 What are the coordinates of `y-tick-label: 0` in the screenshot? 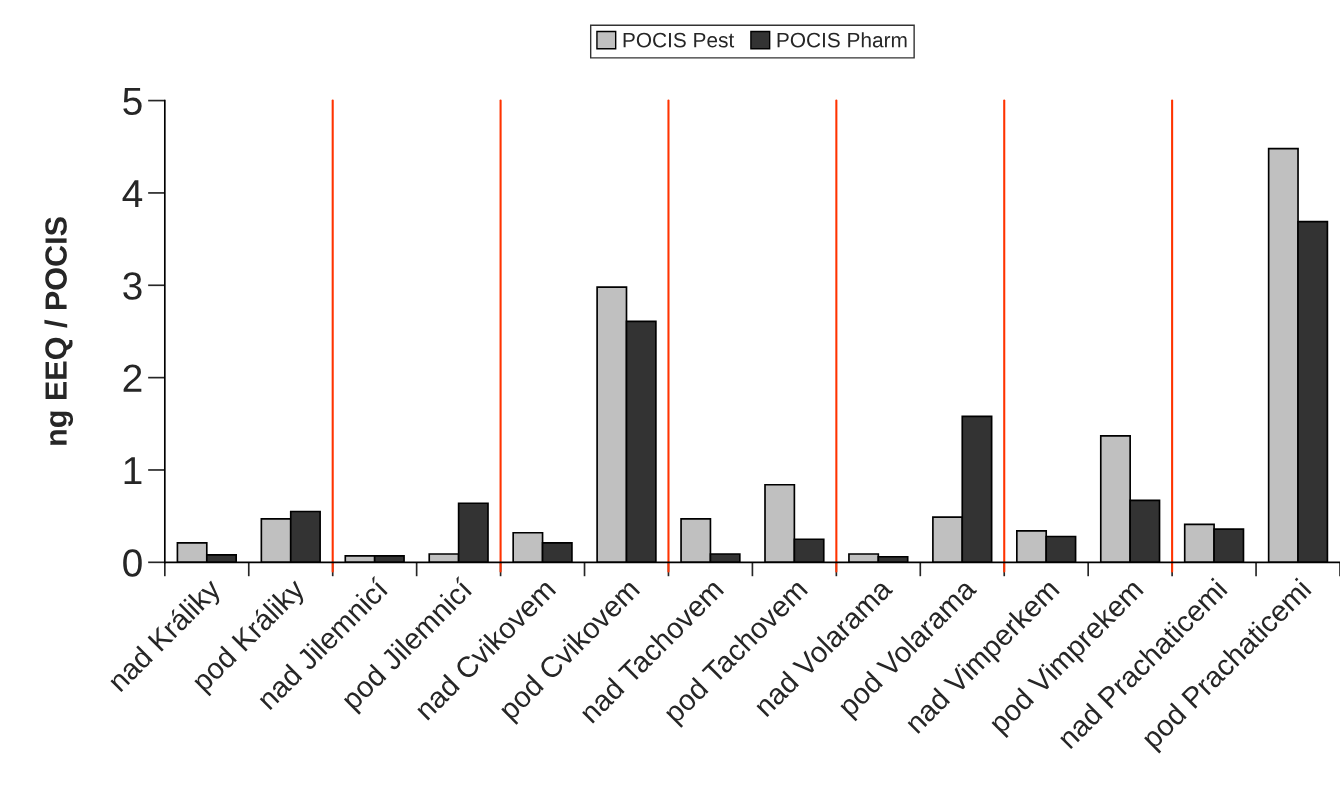 It's located at (132, 563).